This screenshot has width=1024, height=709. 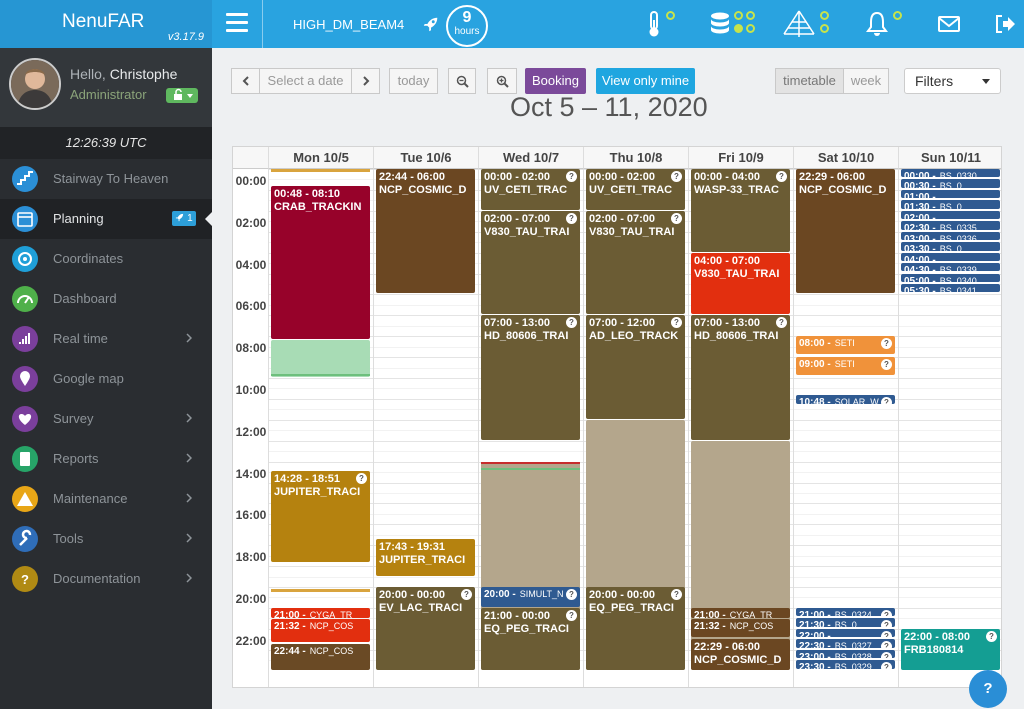 I want to click on calendar-event: 00:00 - BS_0330, so click(x=950, y=173).